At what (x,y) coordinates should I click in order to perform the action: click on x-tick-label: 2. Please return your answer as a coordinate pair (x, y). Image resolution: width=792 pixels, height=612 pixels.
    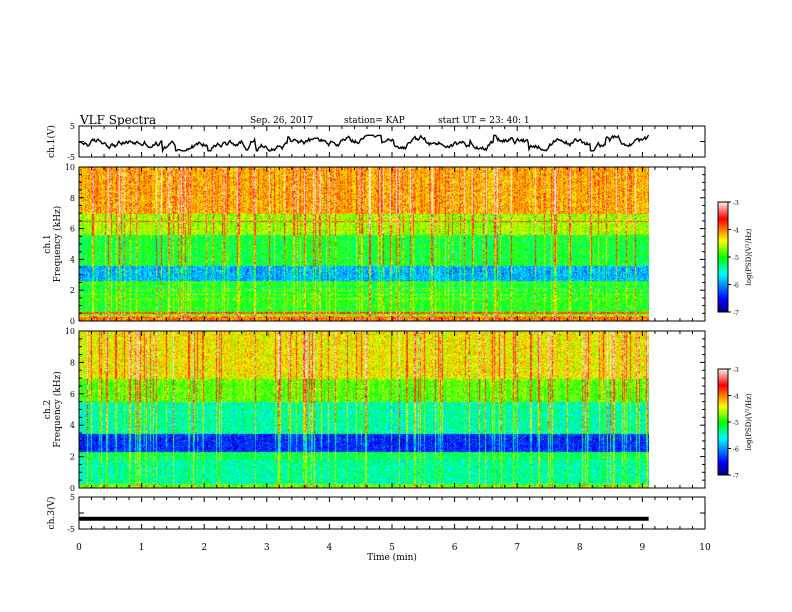
    Looking at the image, I should click on (204, 548).